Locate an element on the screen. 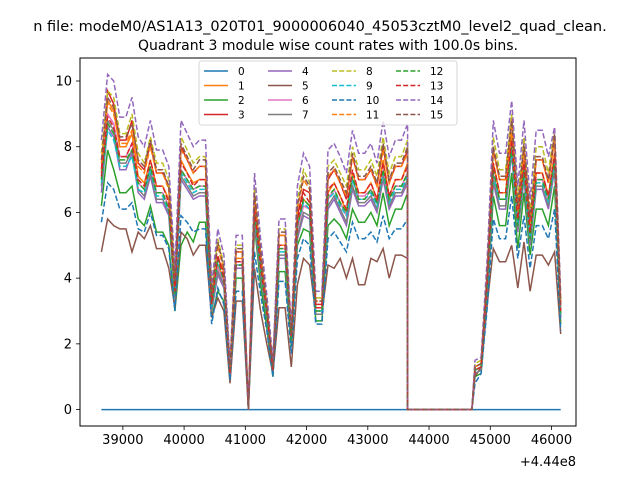  x-tick-label: 40000 is located at coordinates (183, 440).